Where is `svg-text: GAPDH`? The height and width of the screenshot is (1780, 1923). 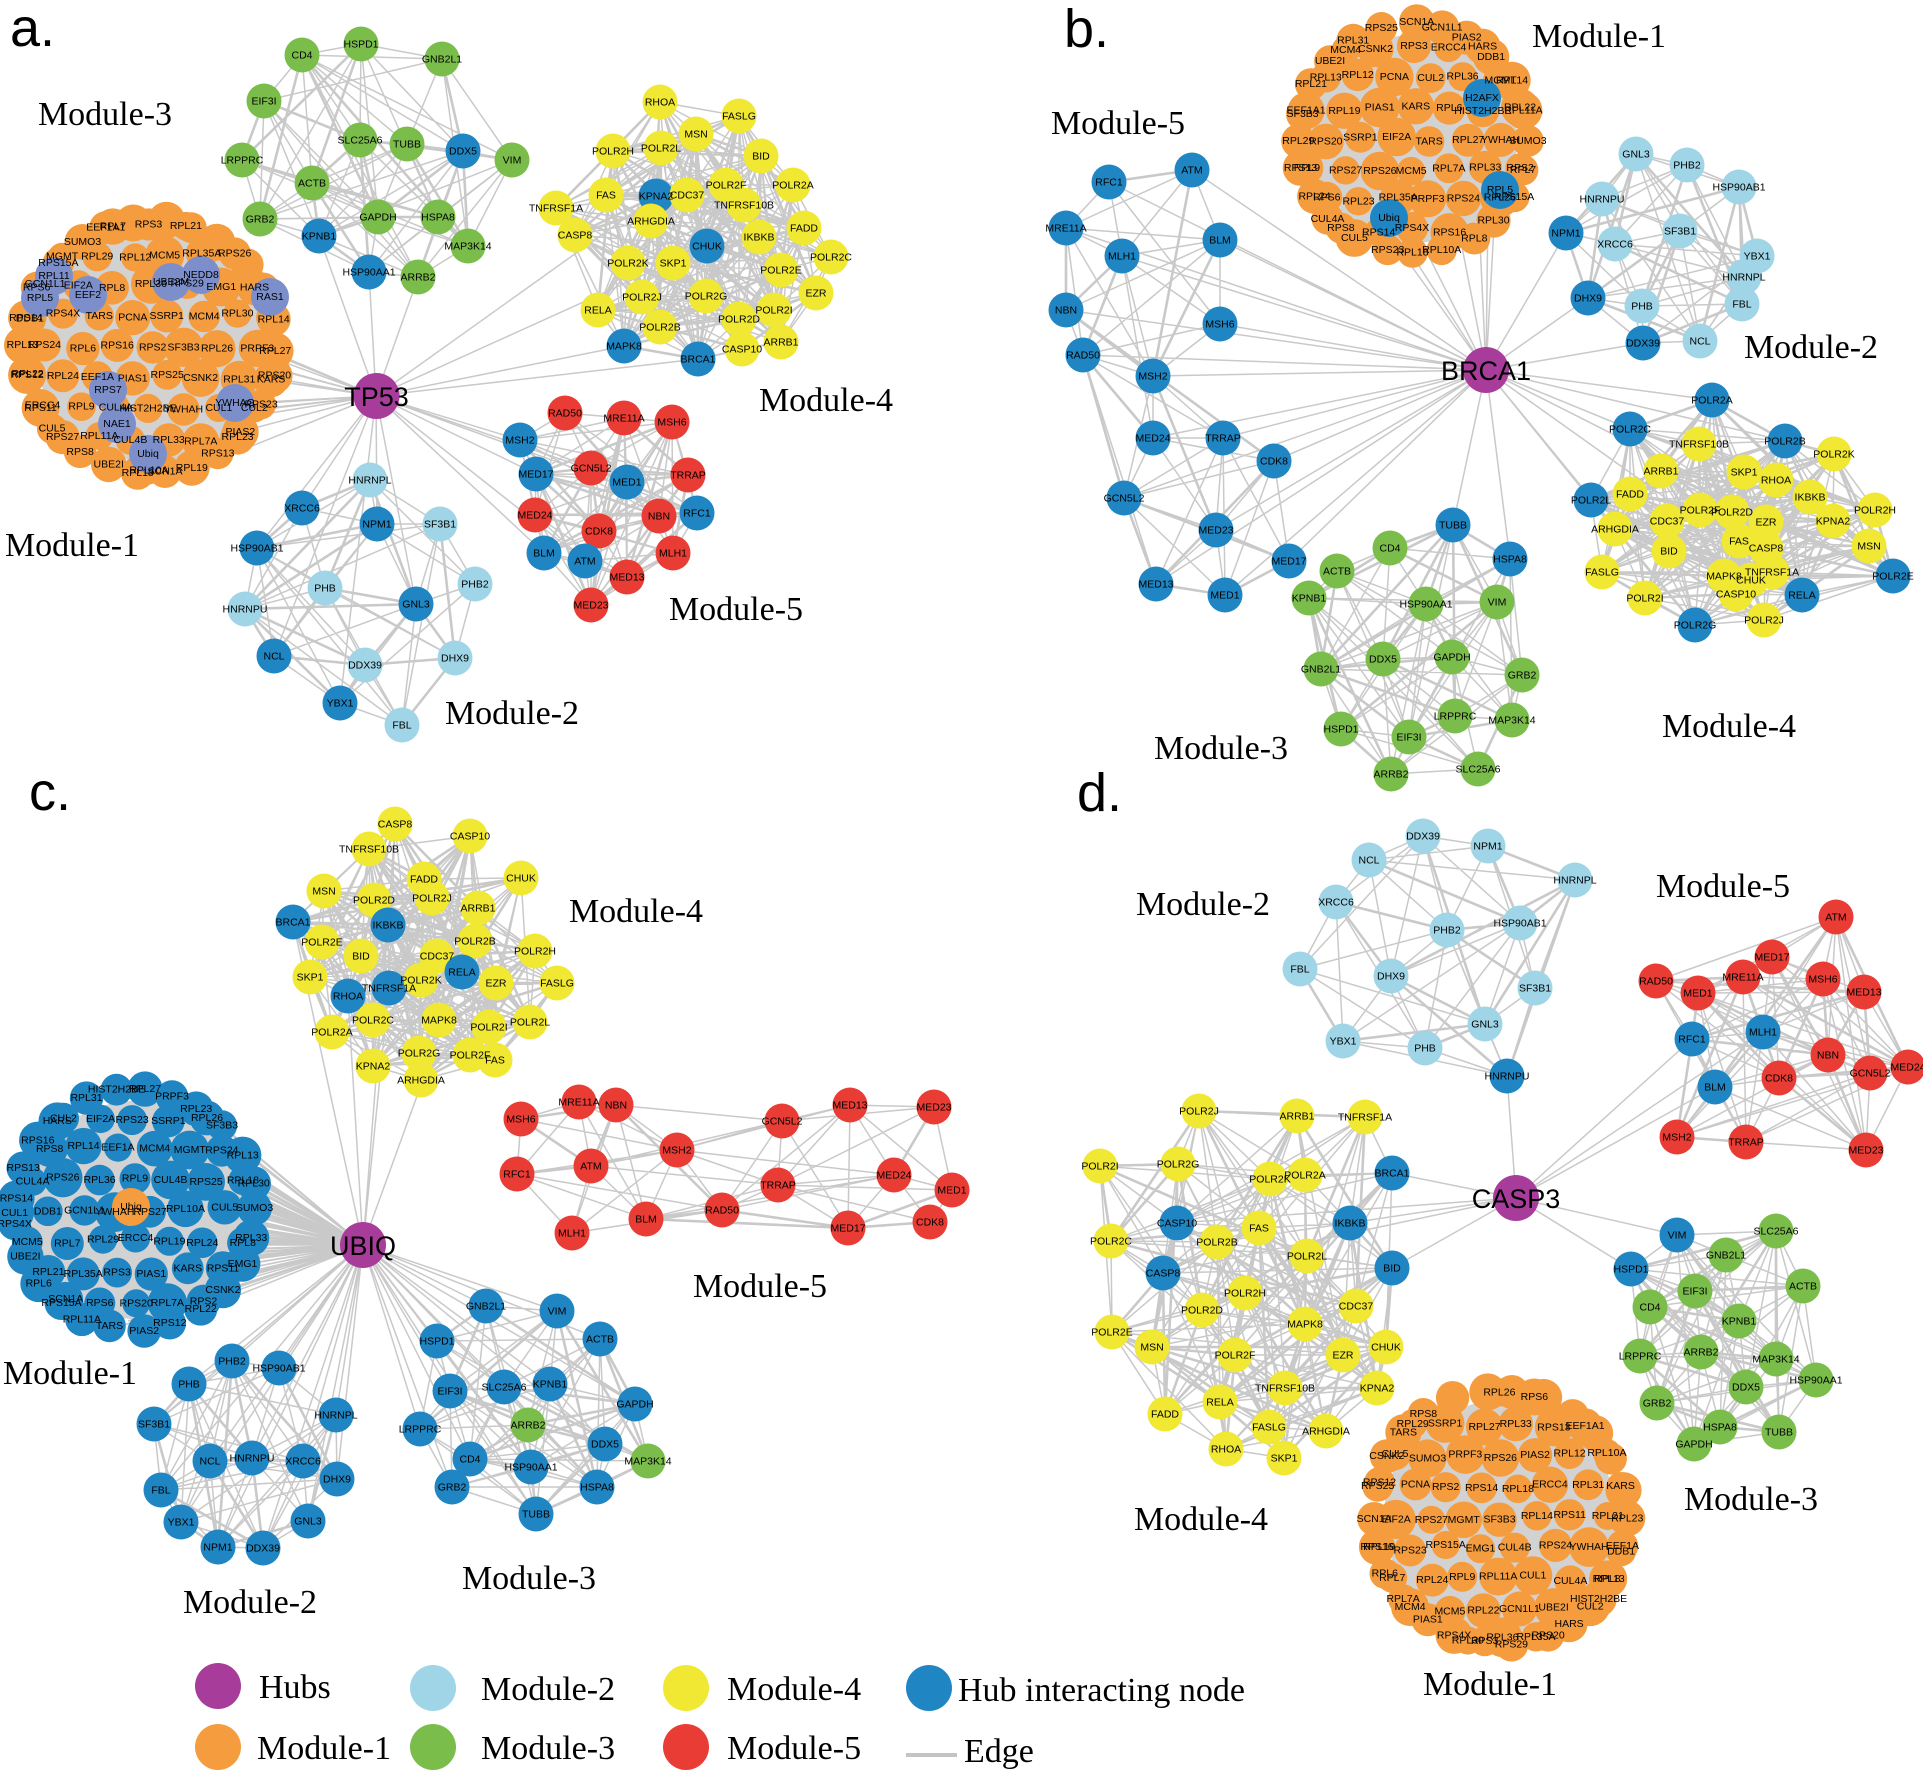
svg-text: GAPDH is located at coordinates (377, 218).